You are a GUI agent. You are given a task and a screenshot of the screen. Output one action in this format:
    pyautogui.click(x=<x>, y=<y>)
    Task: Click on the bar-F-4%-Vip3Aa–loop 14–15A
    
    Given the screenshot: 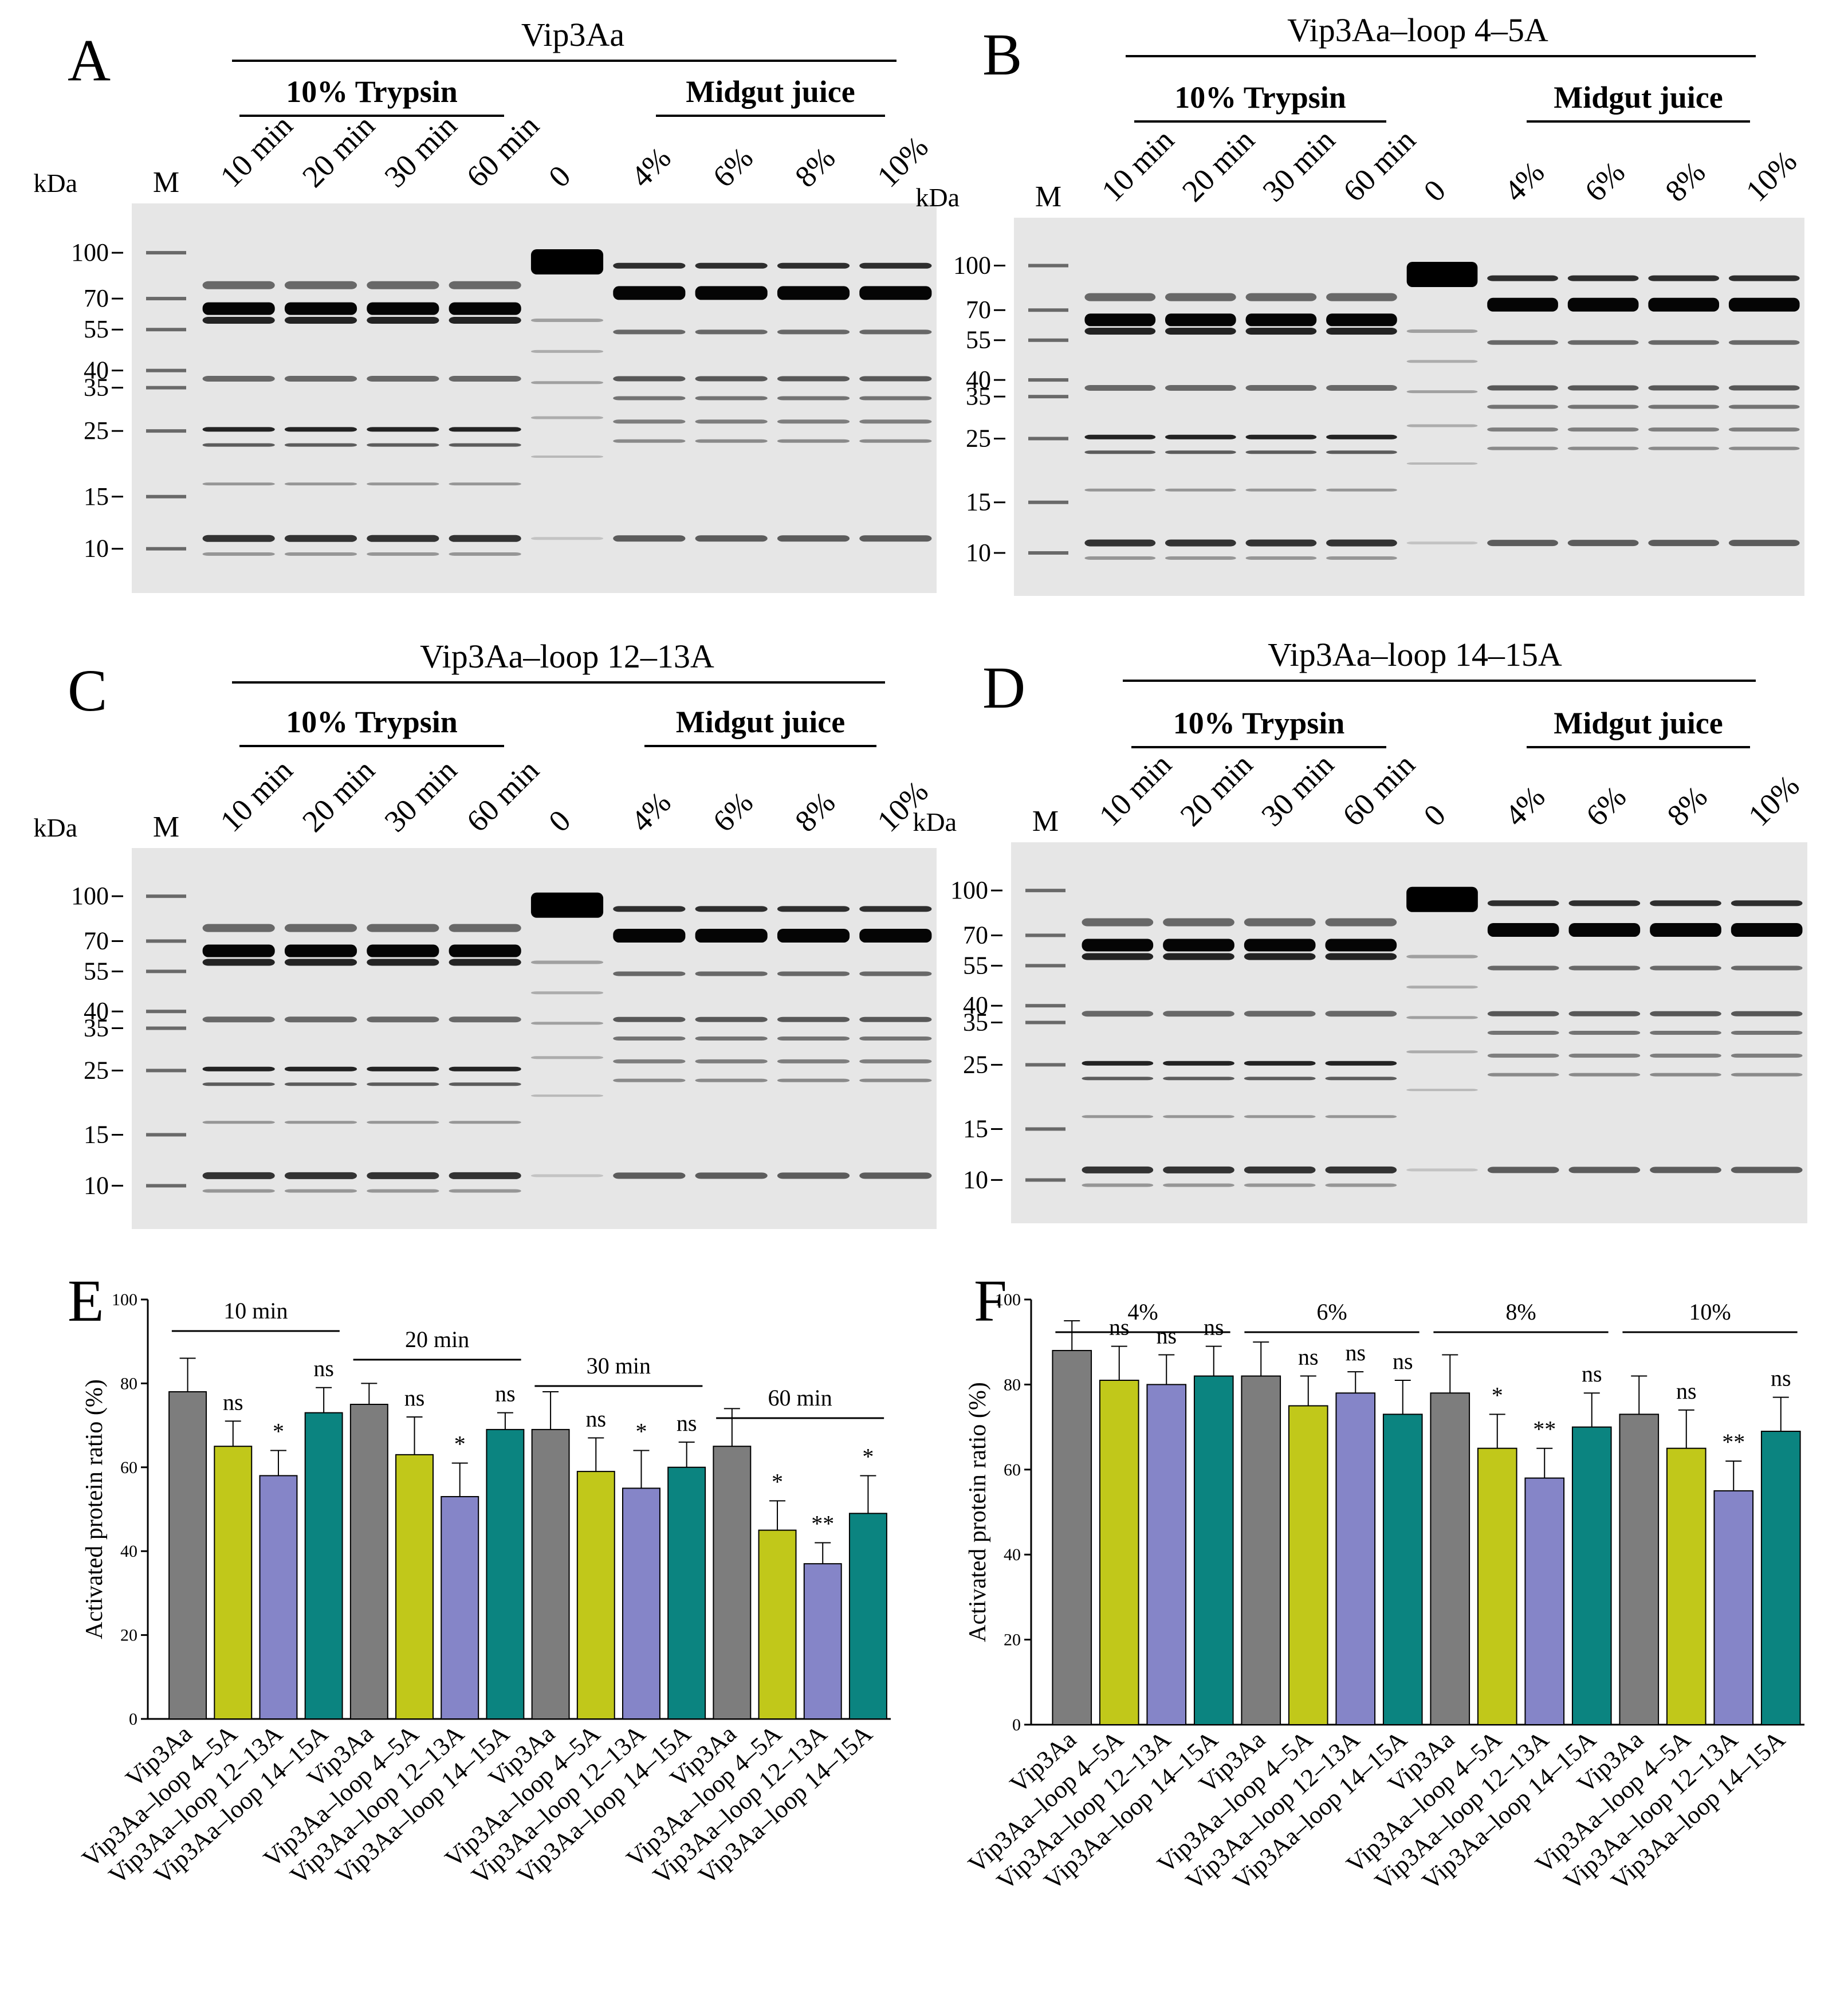 What is the action you would take?
    pyautogui.click(x=1213, y=1550)
    